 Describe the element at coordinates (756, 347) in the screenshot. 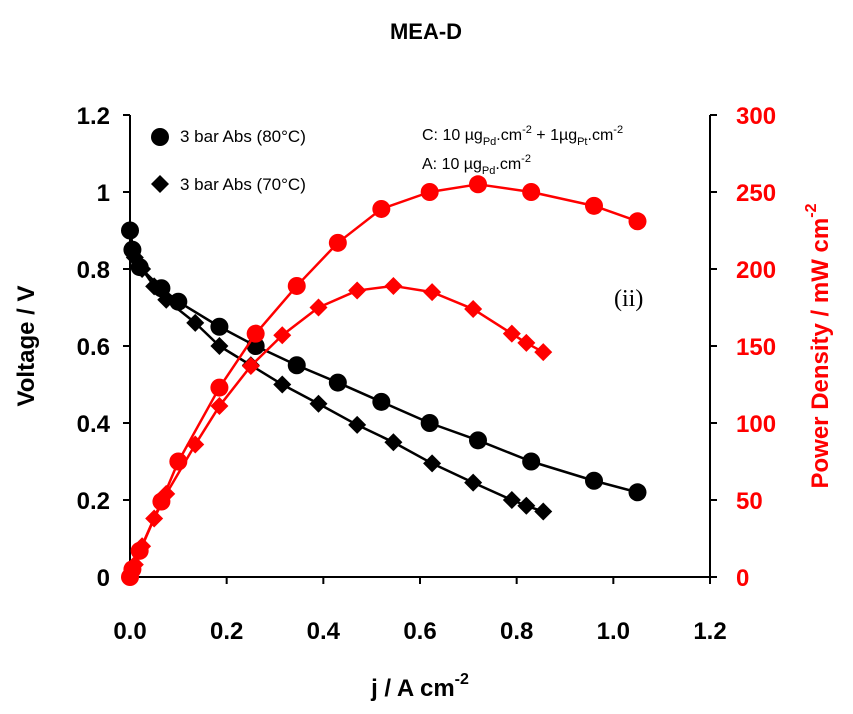

I see `y-right-tick-label: 150` at that location.